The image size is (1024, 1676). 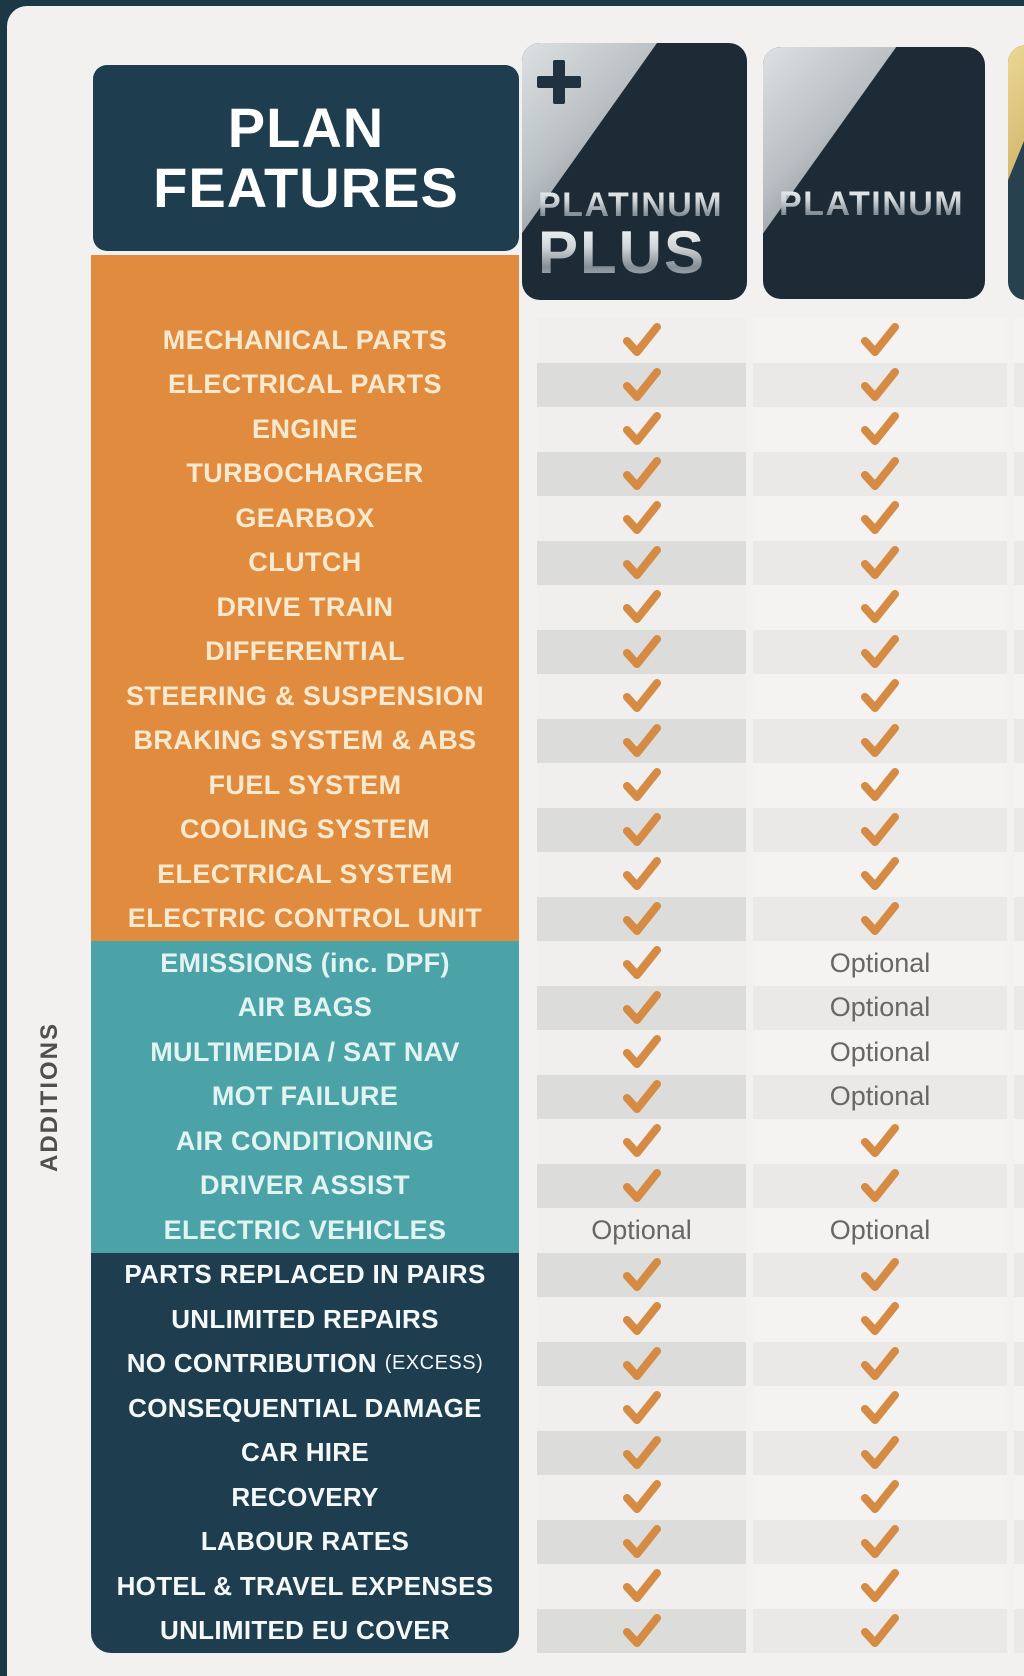 I want to click on feature-label: AIR CONDITIONING, so click(x=305, y=1140).